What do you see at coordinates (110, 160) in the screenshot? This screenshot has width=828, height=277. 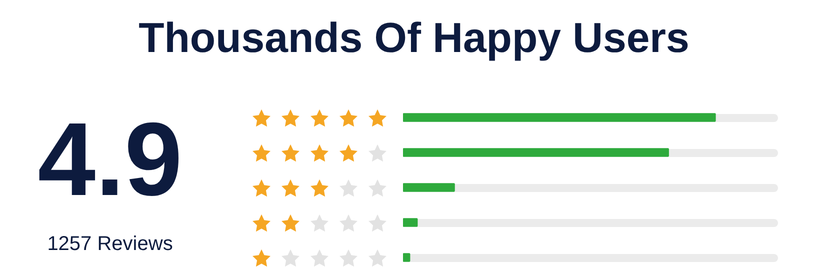 I see `text: 4.9` at bounding box center [110, 160].